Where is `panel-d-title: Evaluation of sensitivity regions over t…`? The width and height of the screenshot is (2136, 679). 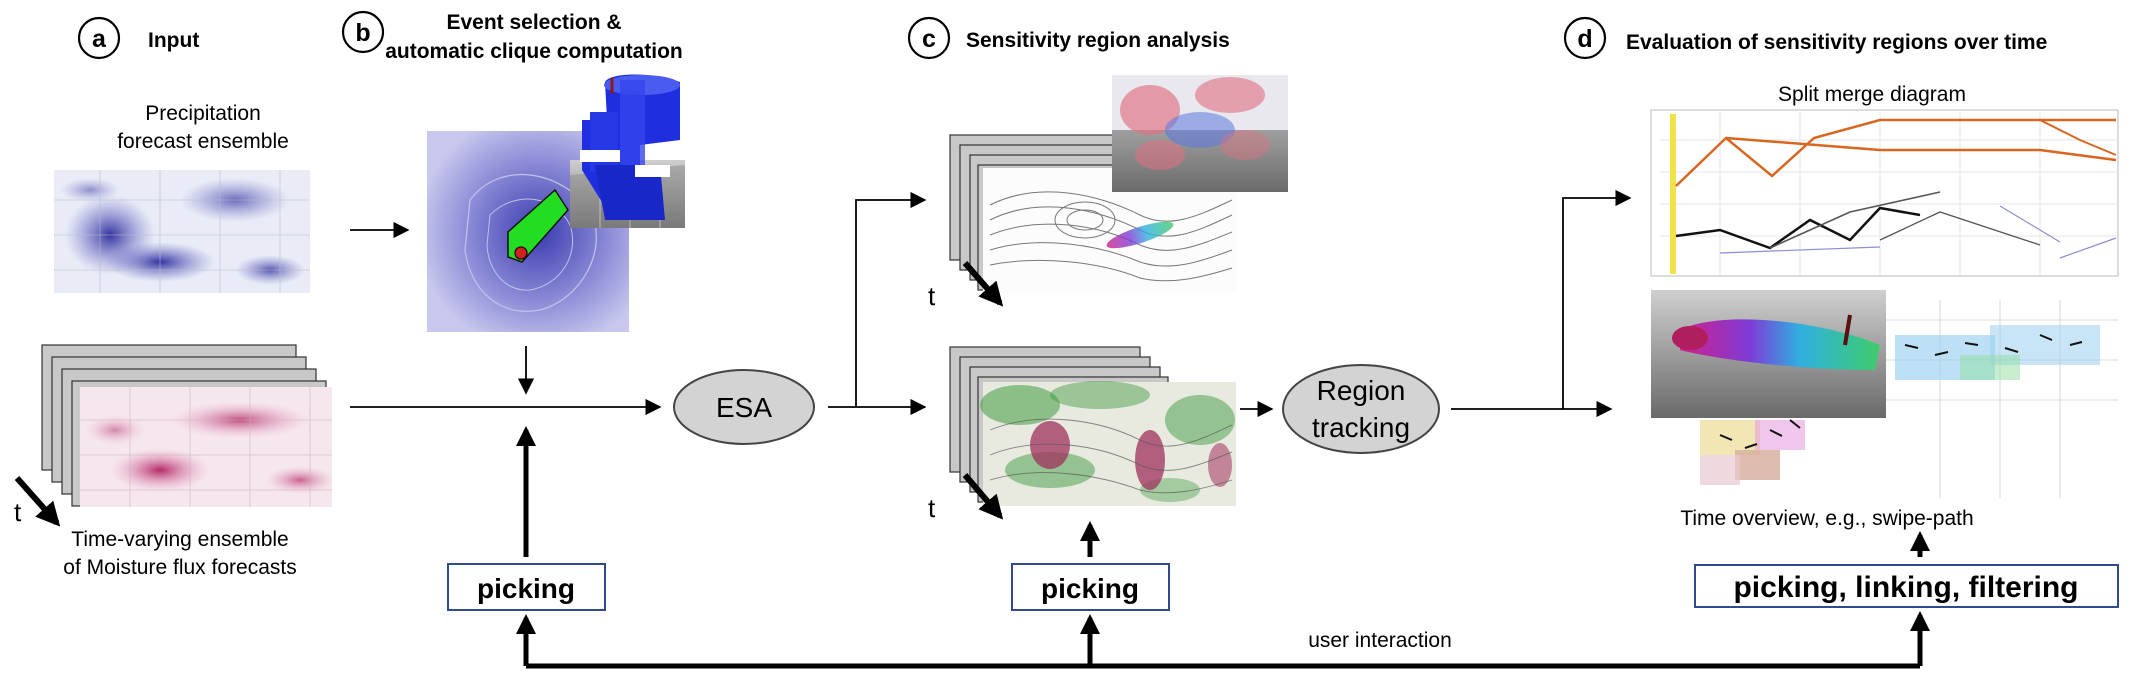 panel-d-title: Evaluation of sensitivity regions over t… is located at coordinates (1836, 42).